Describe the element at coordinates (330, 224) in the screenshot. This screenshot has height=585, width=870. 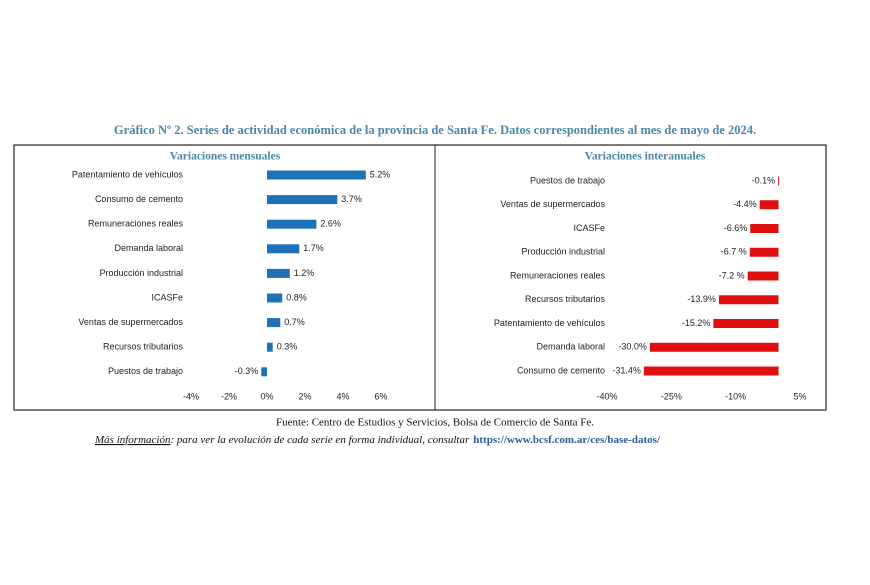
I see `value-label: 2.6%` at that location.